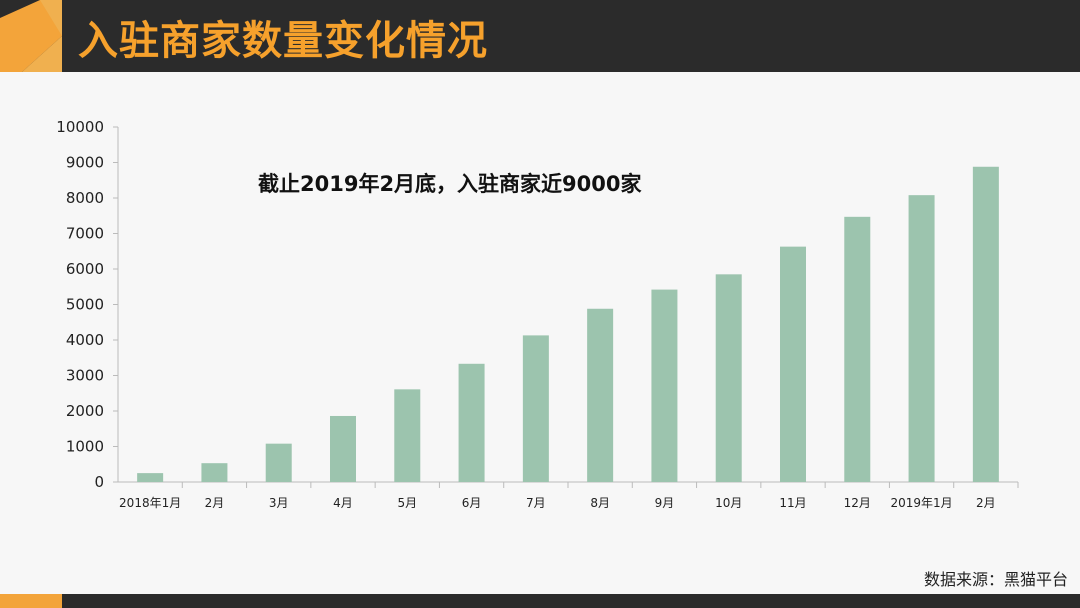  What do you see at coordinates (85, 447) in the screenshot?
I see `y-tick-label: 1000` at bounding box center [85, 447].